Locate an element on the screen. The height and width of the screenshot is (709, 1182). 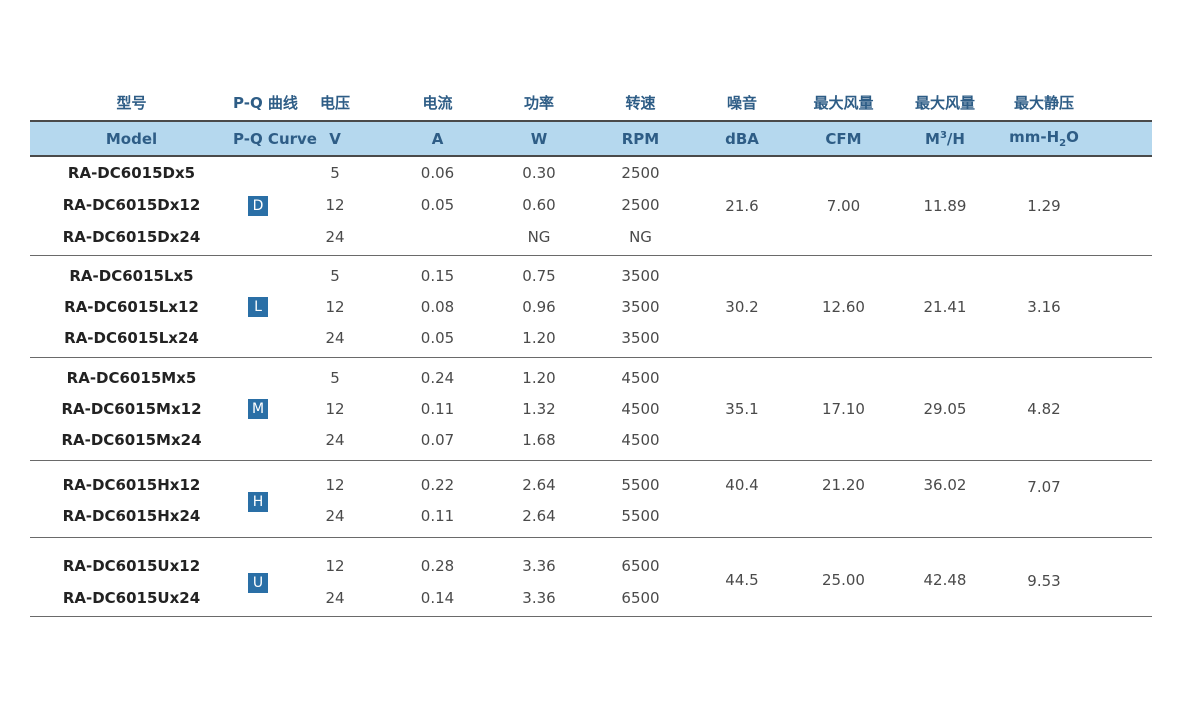
model-column: RA-DC6015Mx5 RA-DC6015Mx12 RA-DC6015Mx24 is located at coordinates (131, 409).